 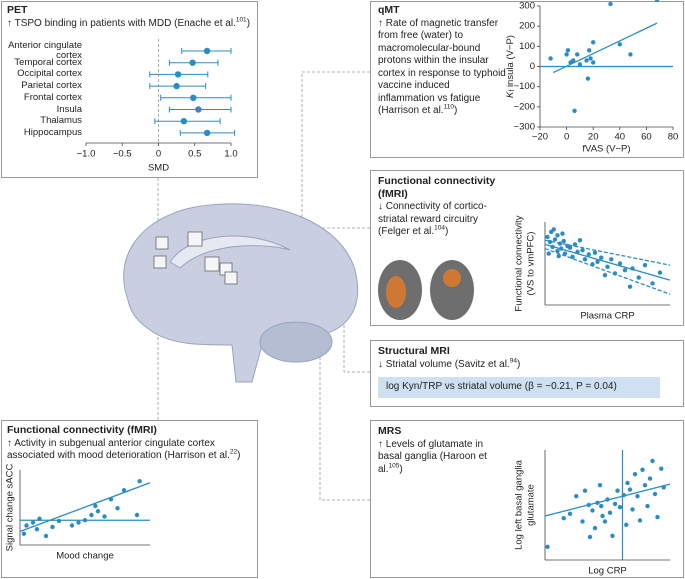 I want to click on x-tick-label: 60, so click(x=646, y=137).